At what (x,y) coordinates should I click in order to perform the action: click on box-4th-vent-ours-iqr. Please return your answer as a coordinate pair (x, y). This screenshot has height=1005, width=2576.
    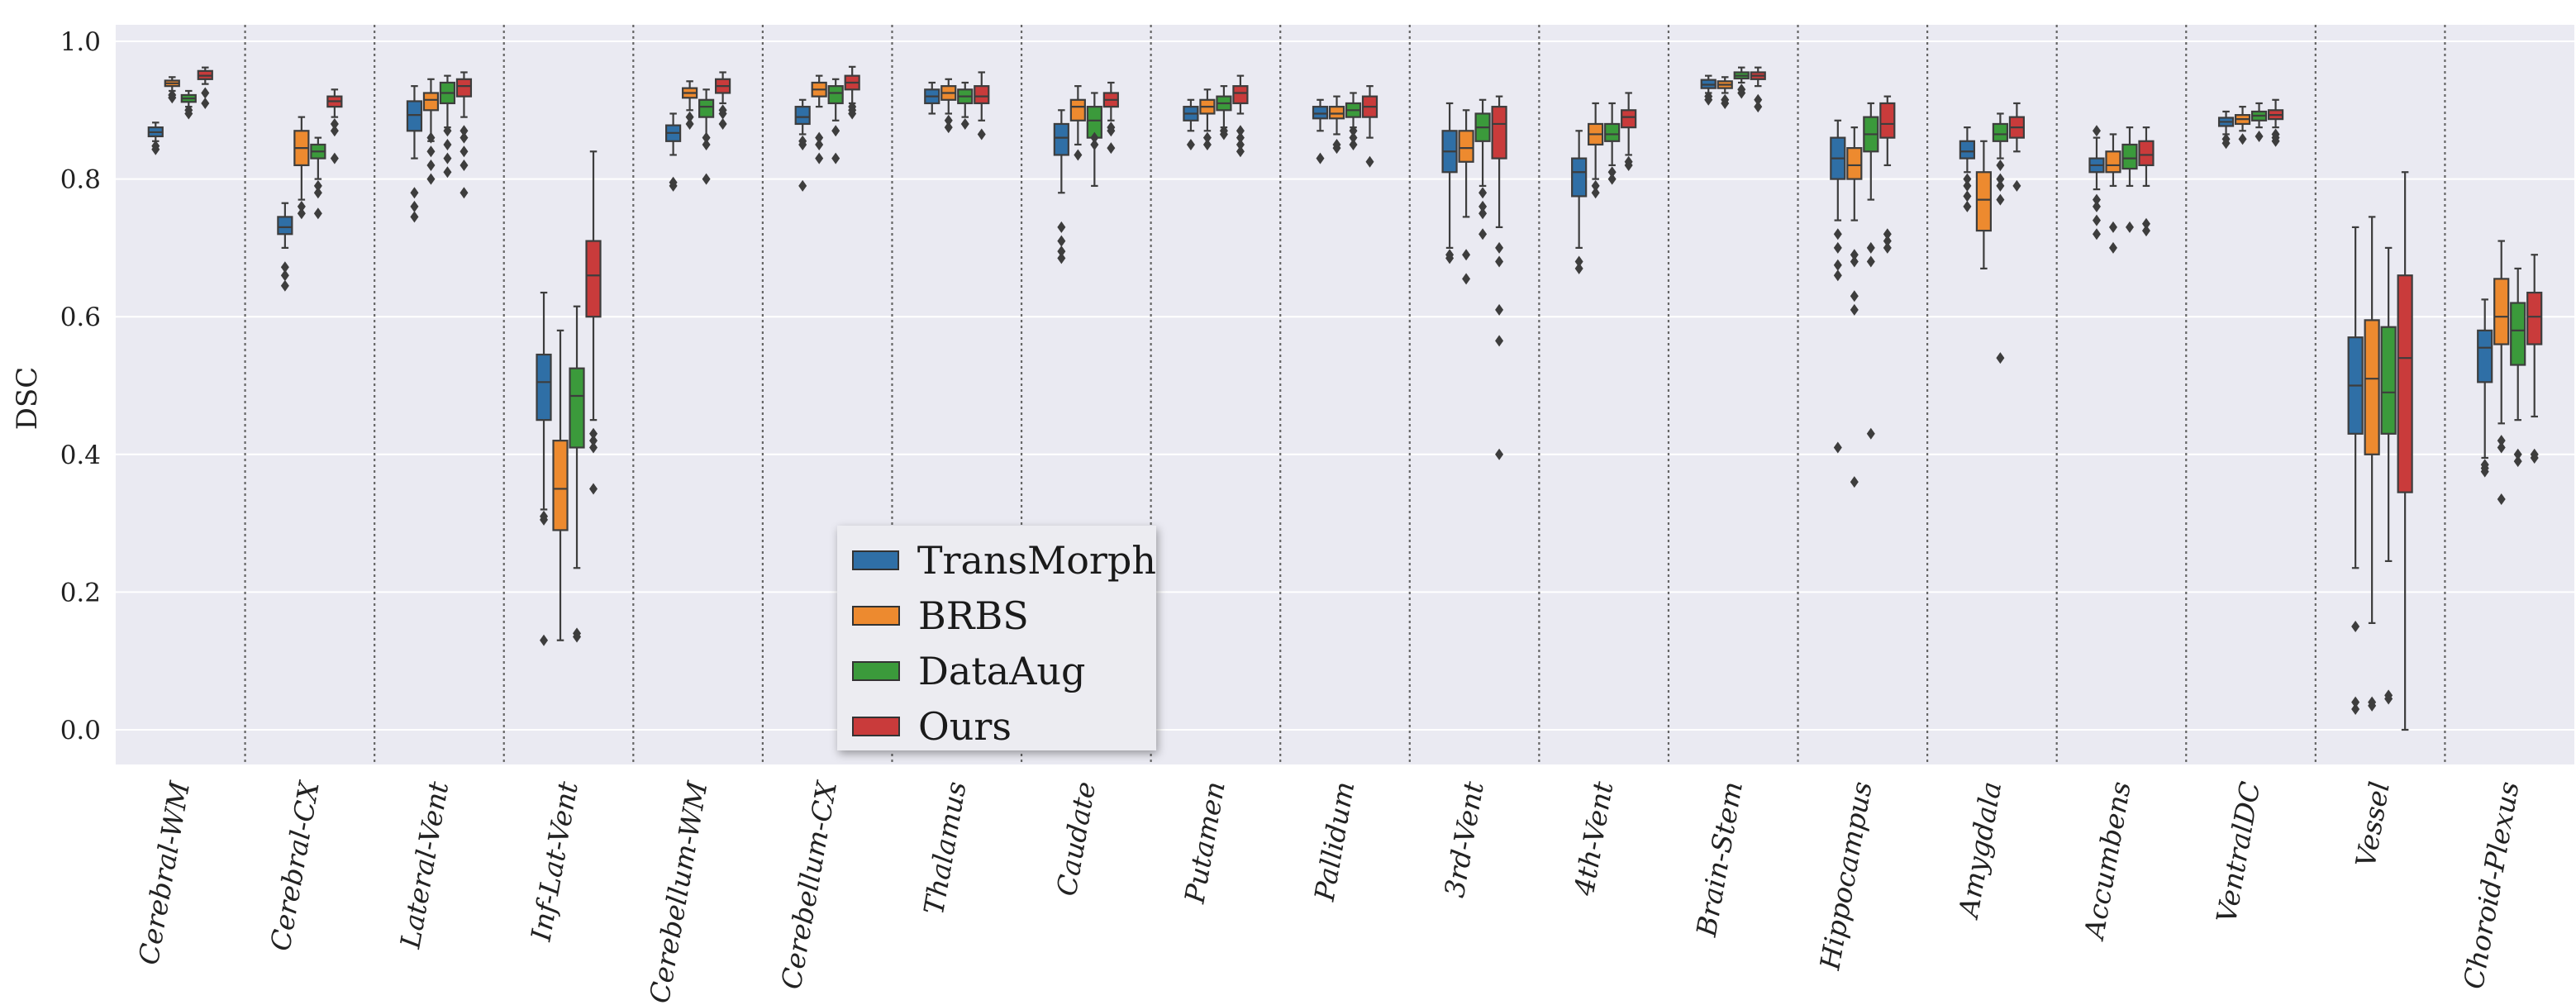
    Looking at the image, I should click on (1629, 119).